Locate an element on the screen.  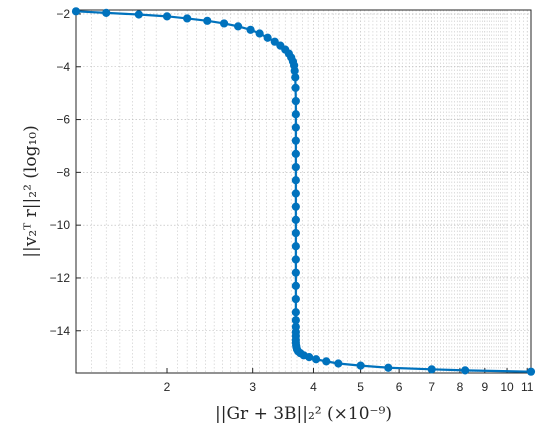
y-tick-label: −4 is located at coordinates (63, 67).